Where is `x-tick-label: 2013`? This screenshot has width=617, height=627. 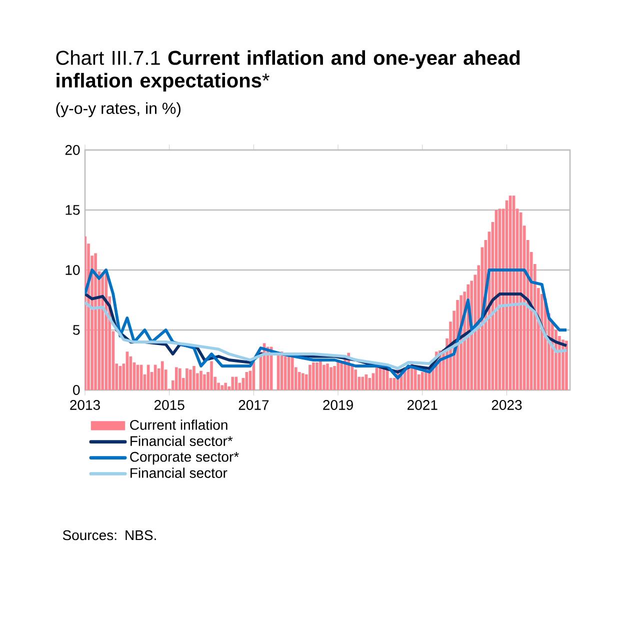
x-tick-label: 2013 is located at coordinates (85, 405).